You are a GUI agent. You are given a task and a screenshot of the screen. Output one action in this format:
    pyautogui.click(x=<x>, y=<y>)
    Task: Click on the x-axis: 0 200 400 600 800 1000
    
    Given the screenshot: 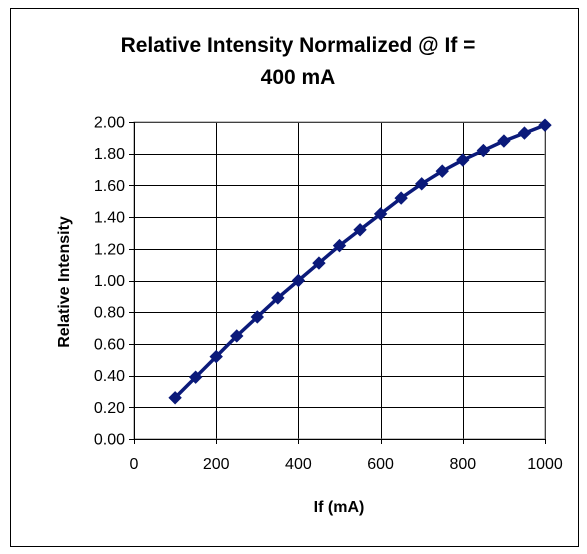 What is the action you would take?
    pyautogui.click(x=346, y=456)
    